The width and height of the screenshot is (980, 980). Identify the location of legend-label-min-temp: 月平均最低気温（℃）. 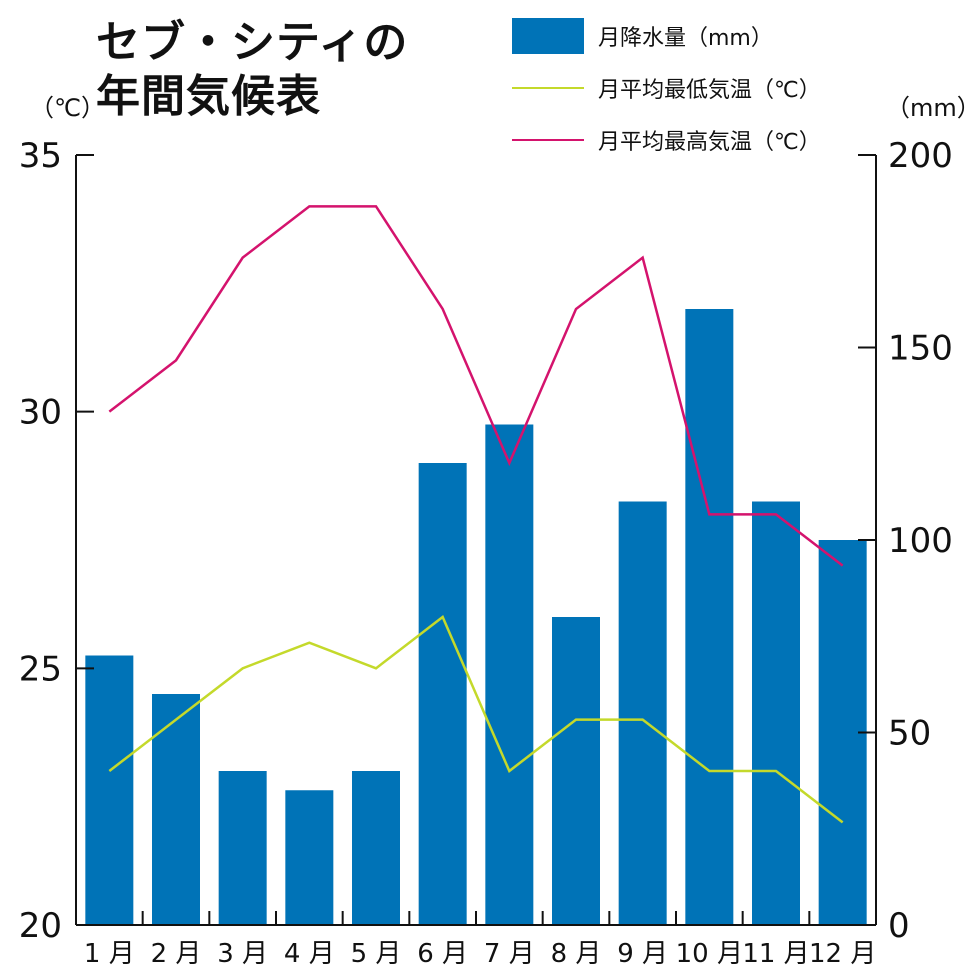
(709, 90).